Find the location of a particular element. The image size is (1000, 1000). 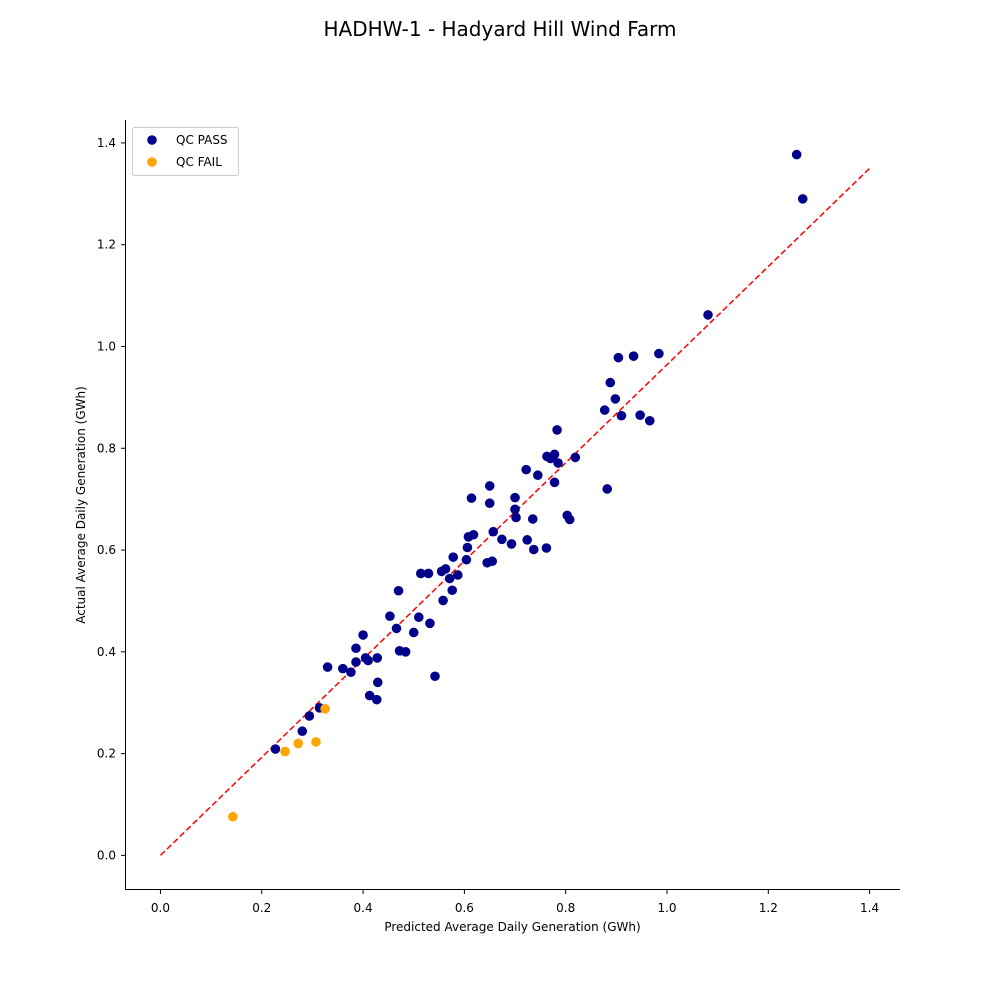

x-axis-label: Predicted Average Daily Generation (GWh) is located at coordinates (512, 927).